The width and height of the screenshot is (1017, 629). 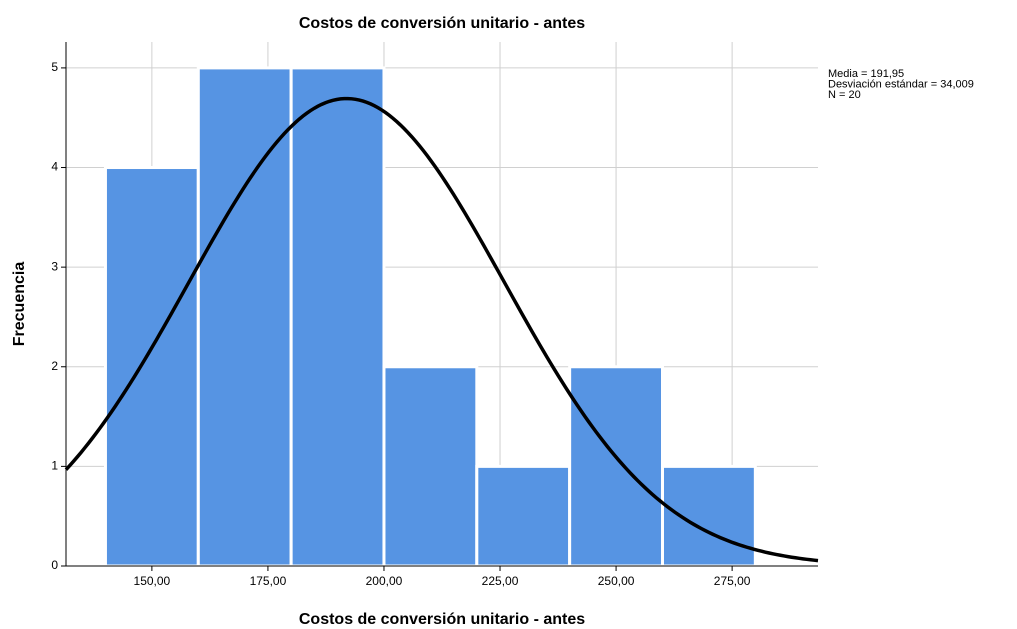 What do you see at coordinates (19, 304) in the screenshot?
I see `y-axis-label: Frecuencia` at bounding box center [19, 304].